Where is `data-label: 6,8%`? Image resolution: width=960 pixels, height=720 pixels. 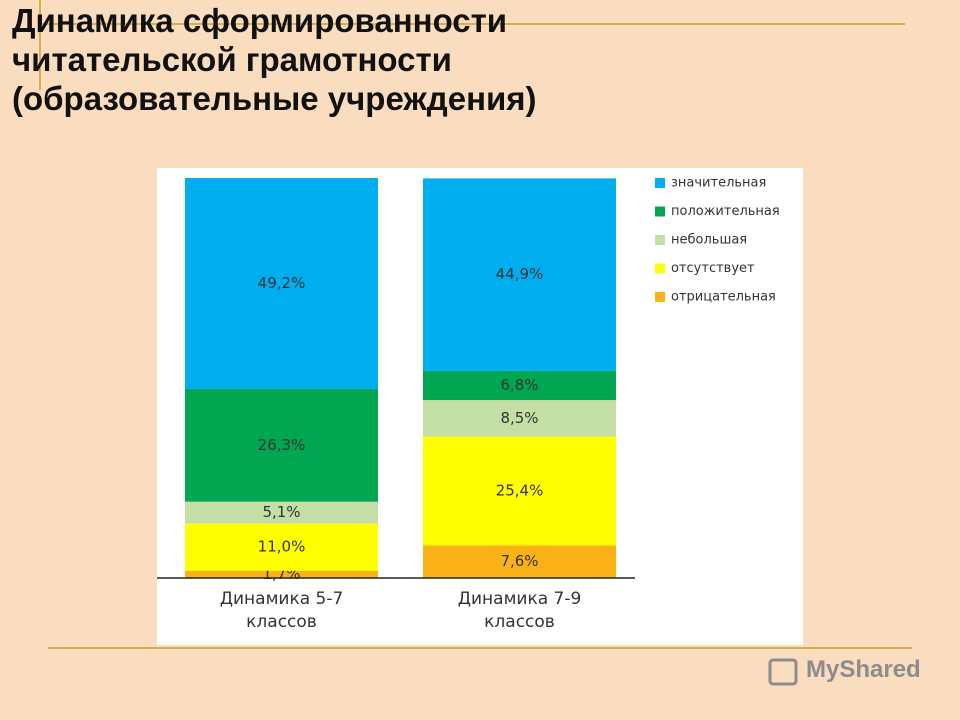 data-label: 6,8% is located at coordinates (519, 385).